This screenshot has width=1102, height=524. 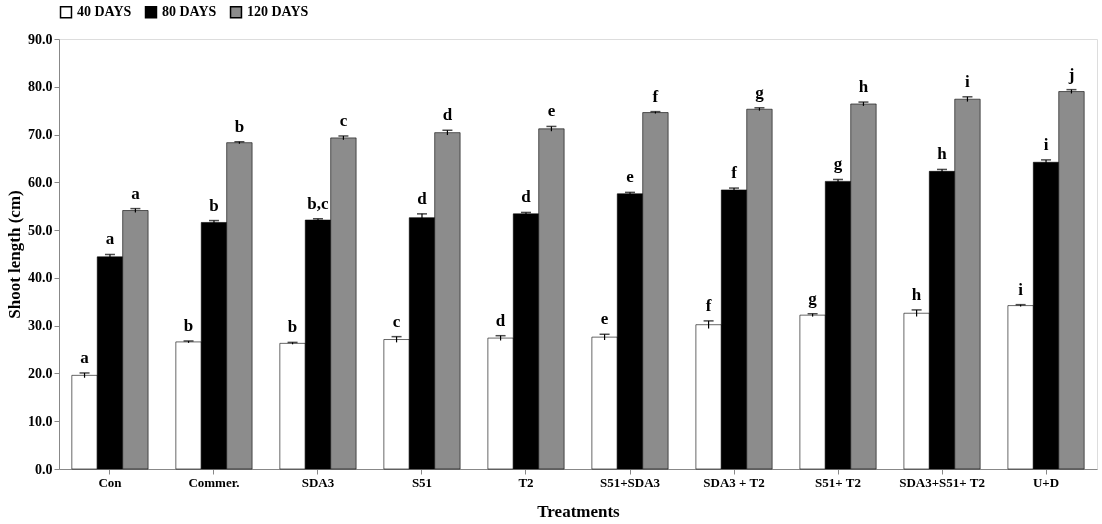 What do you see at coordinates (422, 482) in the screenshot?
I see `x-tick-label: S51` at bounding box center [422, 482].